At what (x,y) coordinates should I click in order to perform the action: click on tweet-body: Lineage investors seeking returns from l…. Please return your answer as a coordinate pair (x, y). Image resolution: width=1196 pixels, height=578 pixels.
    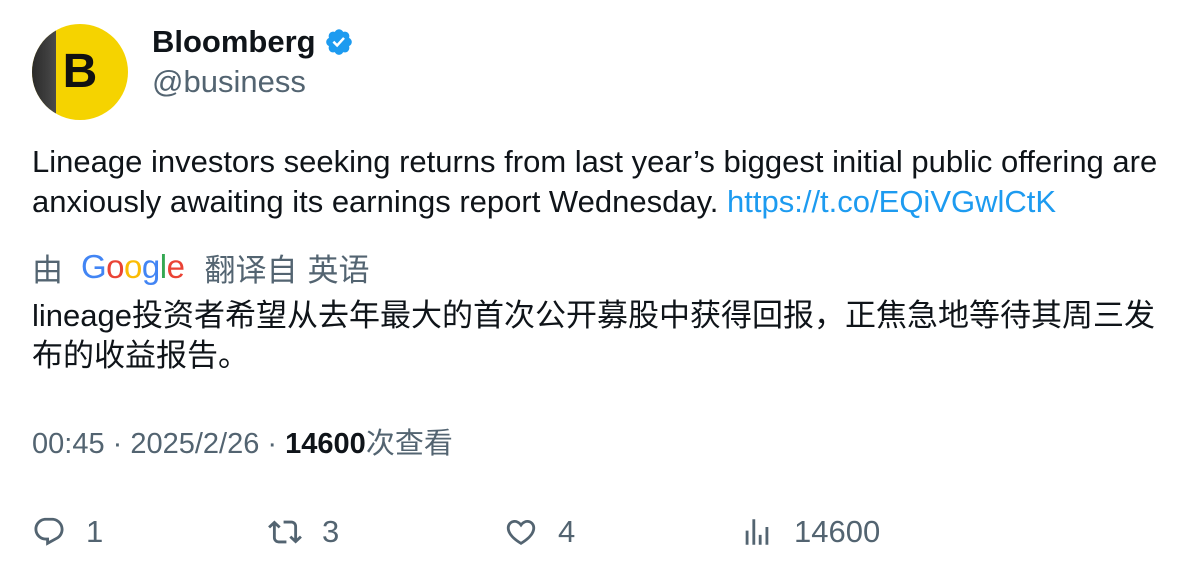
    Looking at the image, I should click on (595, 181).